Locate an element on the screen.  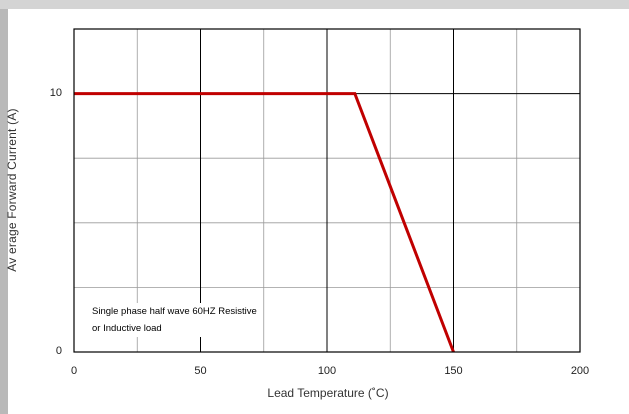
x-tick-label: 200 is located at coordinates (580, 371).